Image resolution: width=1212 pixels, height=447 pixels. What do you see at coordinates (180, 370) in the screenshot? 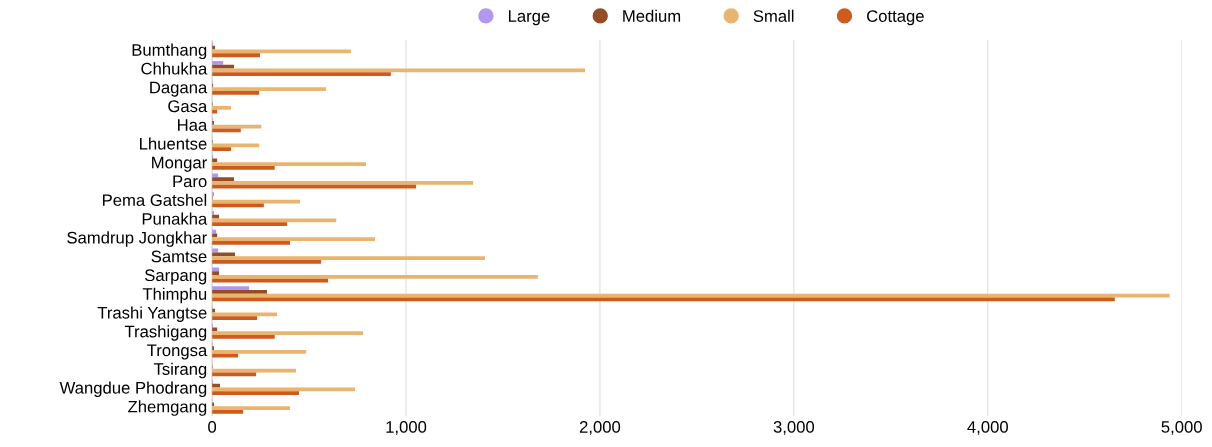
I see `y-tick-label: Tsirang` at bounding box center [180, 370].